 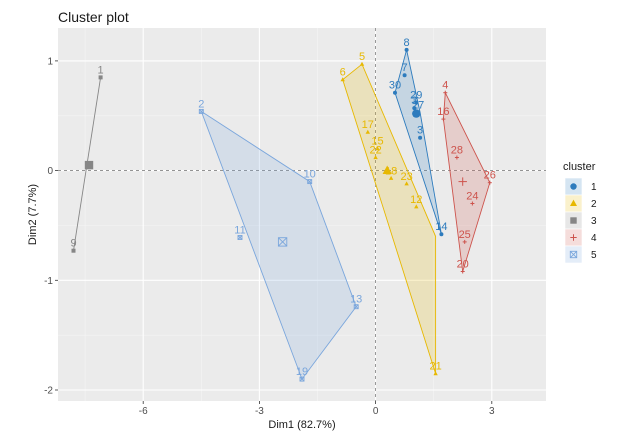 I want to click on point-label: 27, so click(x=418, y=106).